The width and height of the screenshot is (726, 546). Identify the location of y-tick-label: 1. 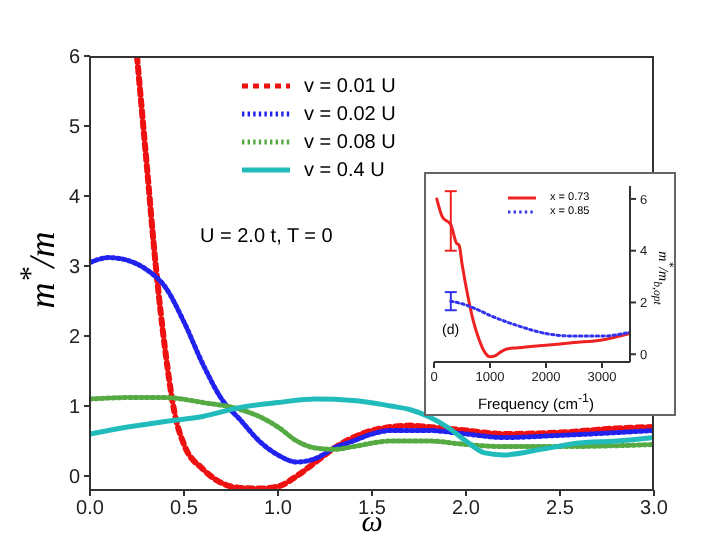
(74, 408).